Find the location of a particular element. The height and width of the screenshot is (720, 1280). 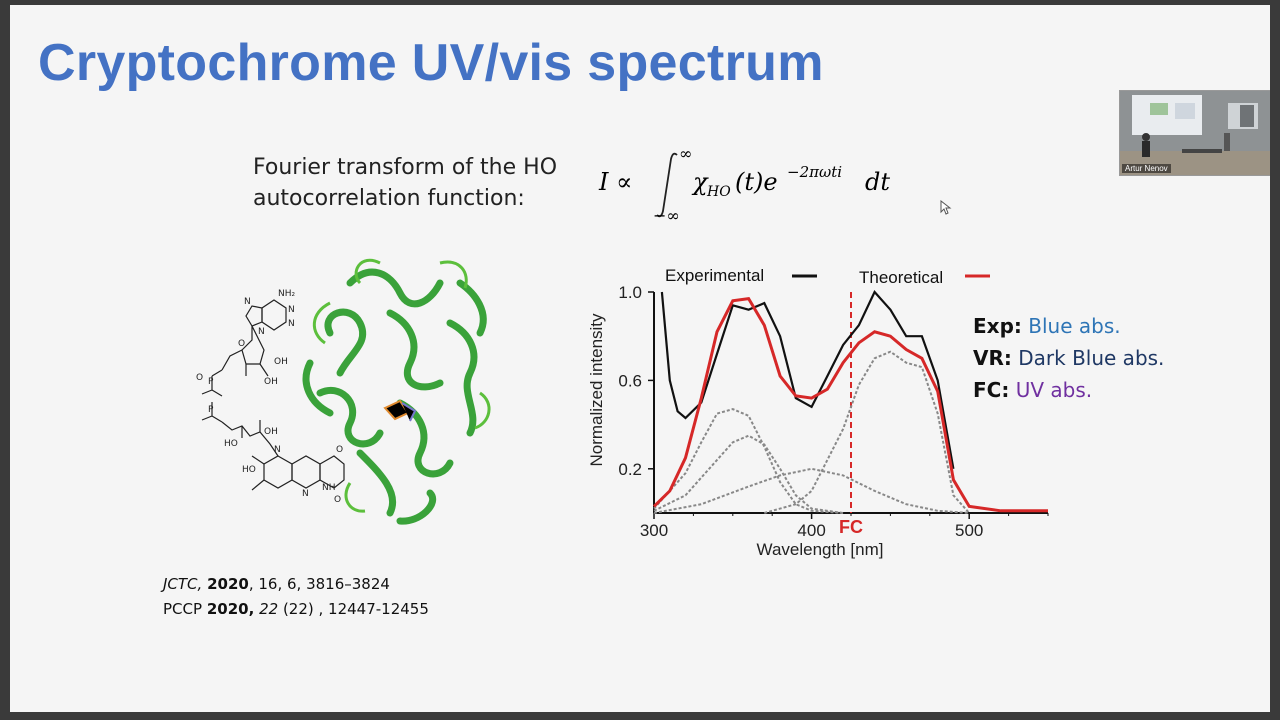

fourier-description-line1: Fourier transform of the HO is located at coordinates (405, 167).